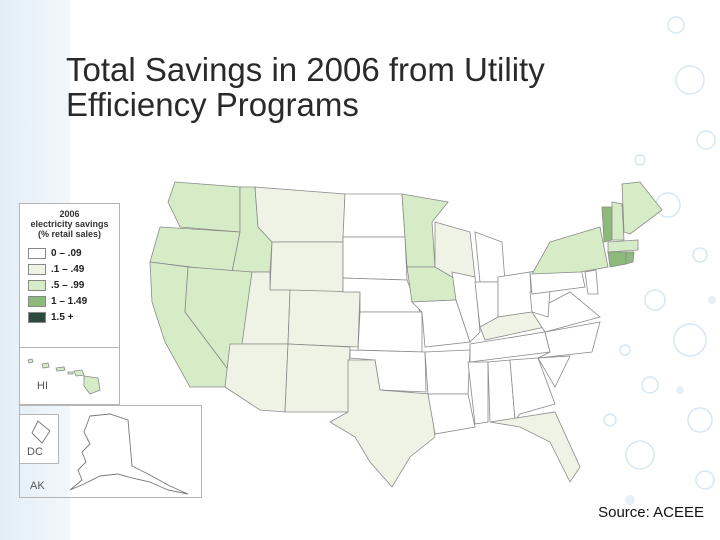 The width and height of the screenshot is (720, 540). I want to click on state-new-jersey, so click(591, 282).